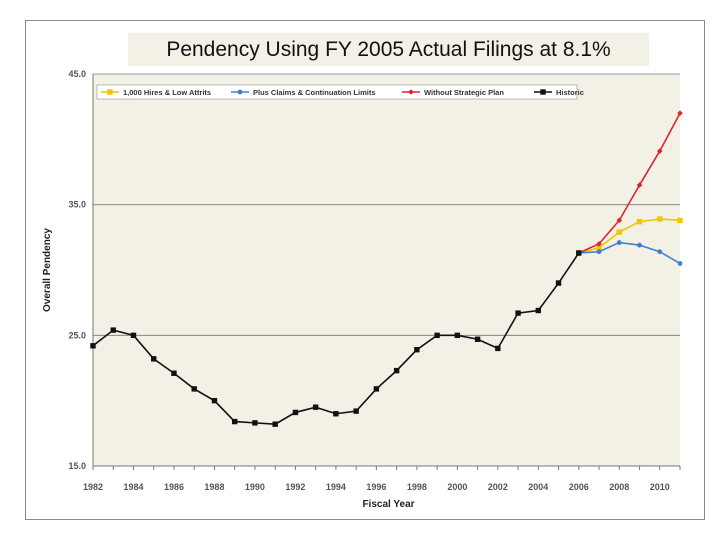 The width and height of the screenshot is (720, 540). I want to click on x-tick-label: 2008, so click(619, 487).